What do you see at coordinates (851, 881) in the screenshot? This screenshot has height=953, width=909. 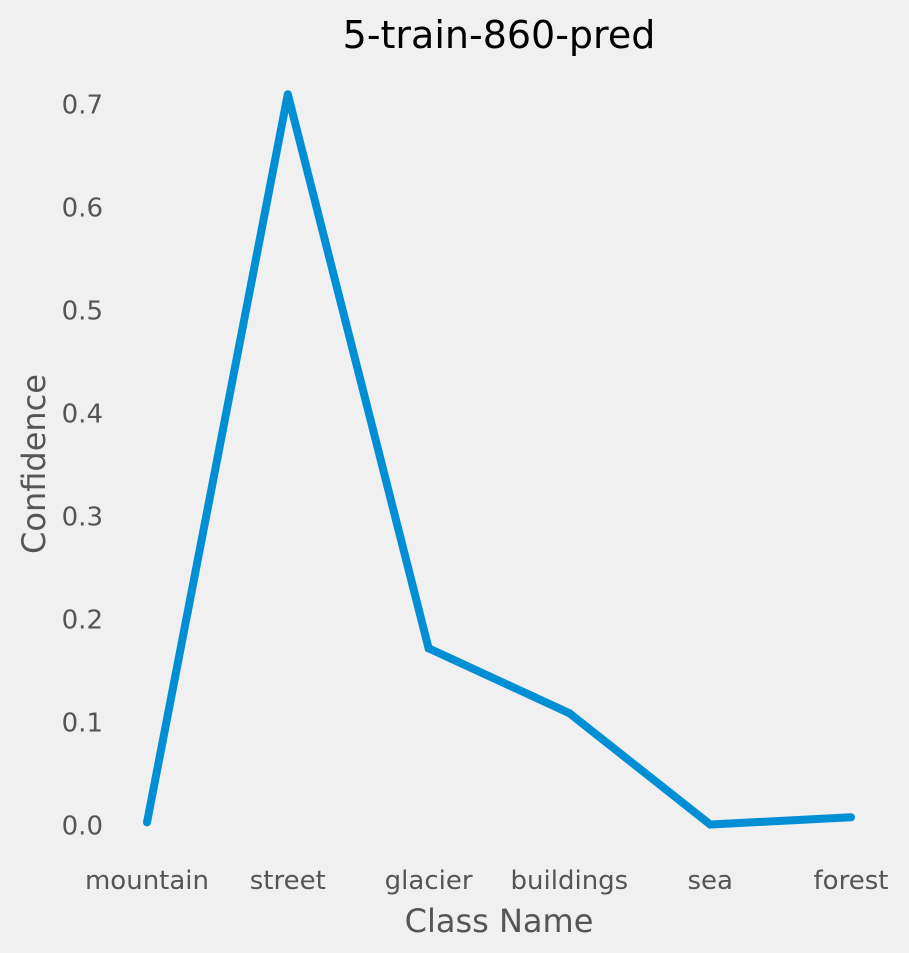 I see `x-tick-label: forest` at bounding box center [851, 881].